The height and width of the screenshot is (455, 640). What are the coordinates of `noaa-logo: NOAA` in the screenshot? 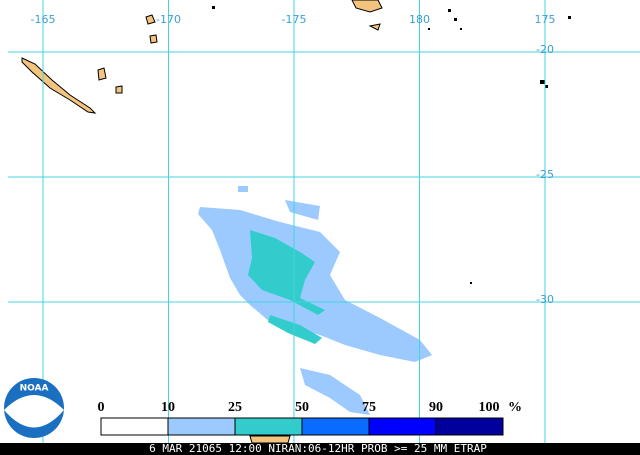 It's located at (34, 408).